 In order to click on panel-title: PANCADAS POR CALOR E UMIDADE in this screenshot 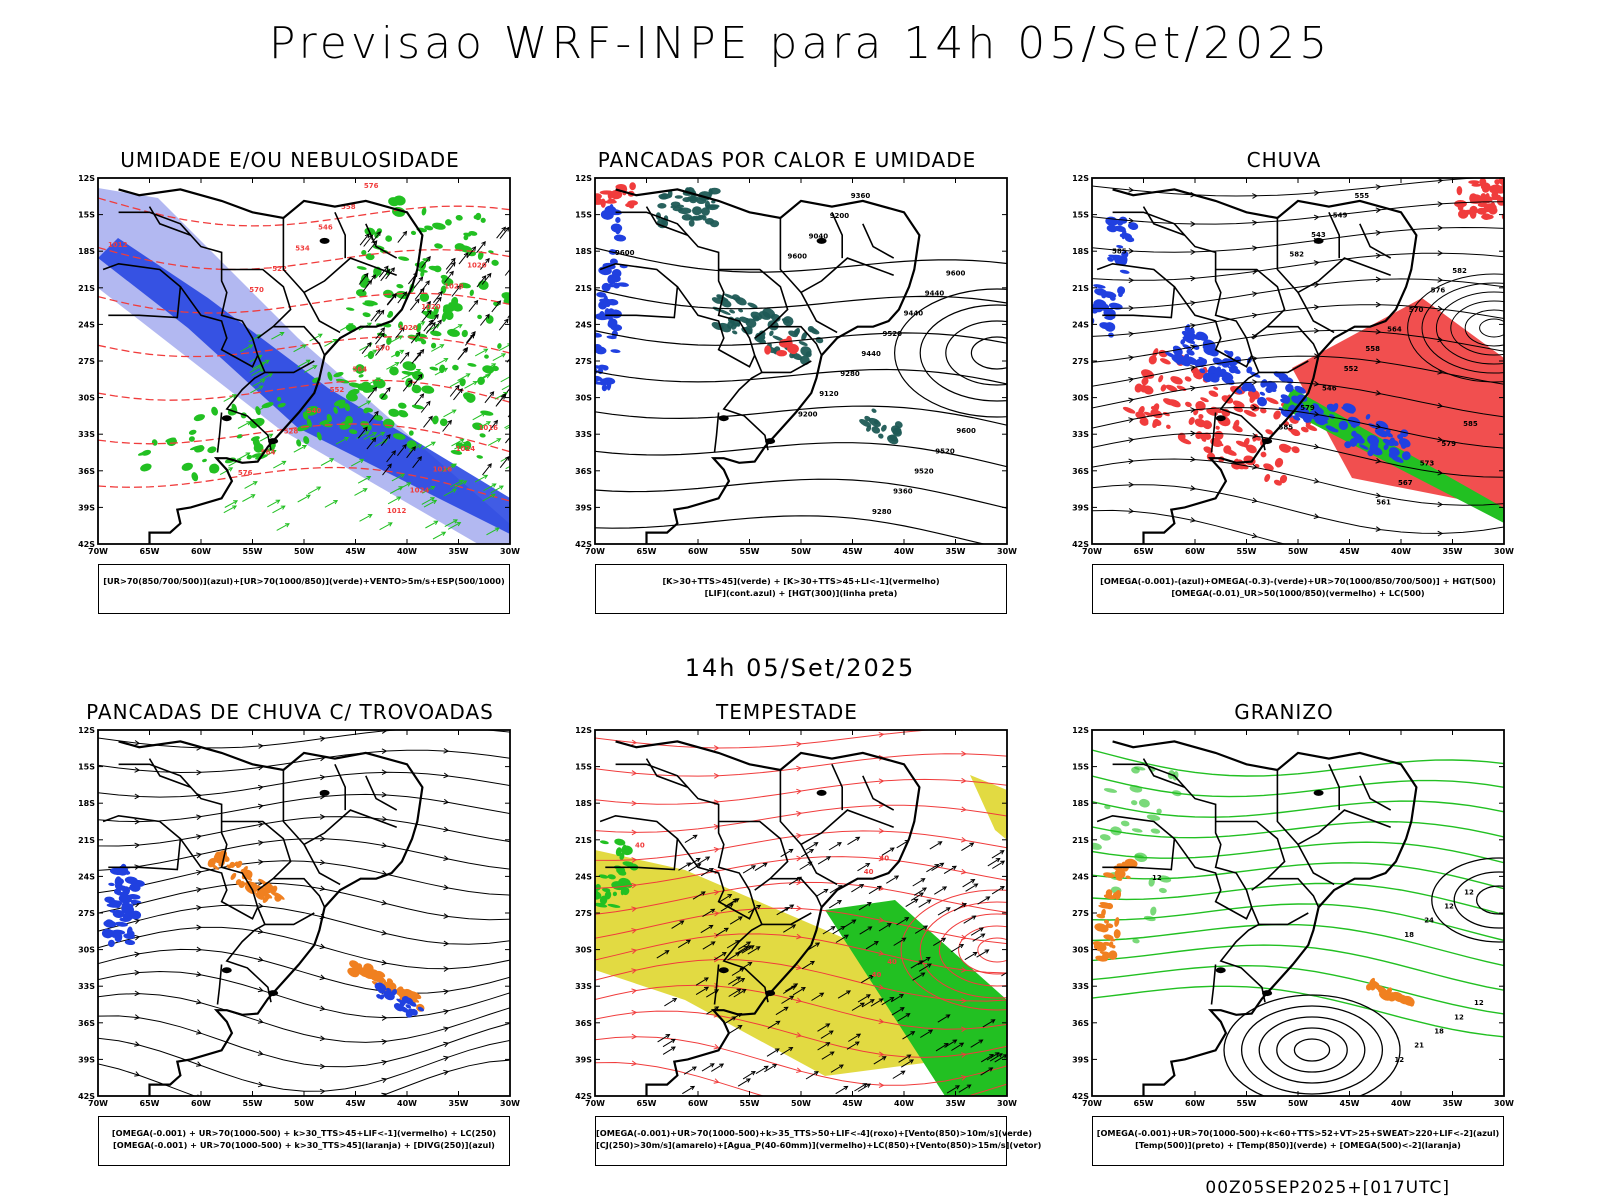, I will do `click(787, 160)`.